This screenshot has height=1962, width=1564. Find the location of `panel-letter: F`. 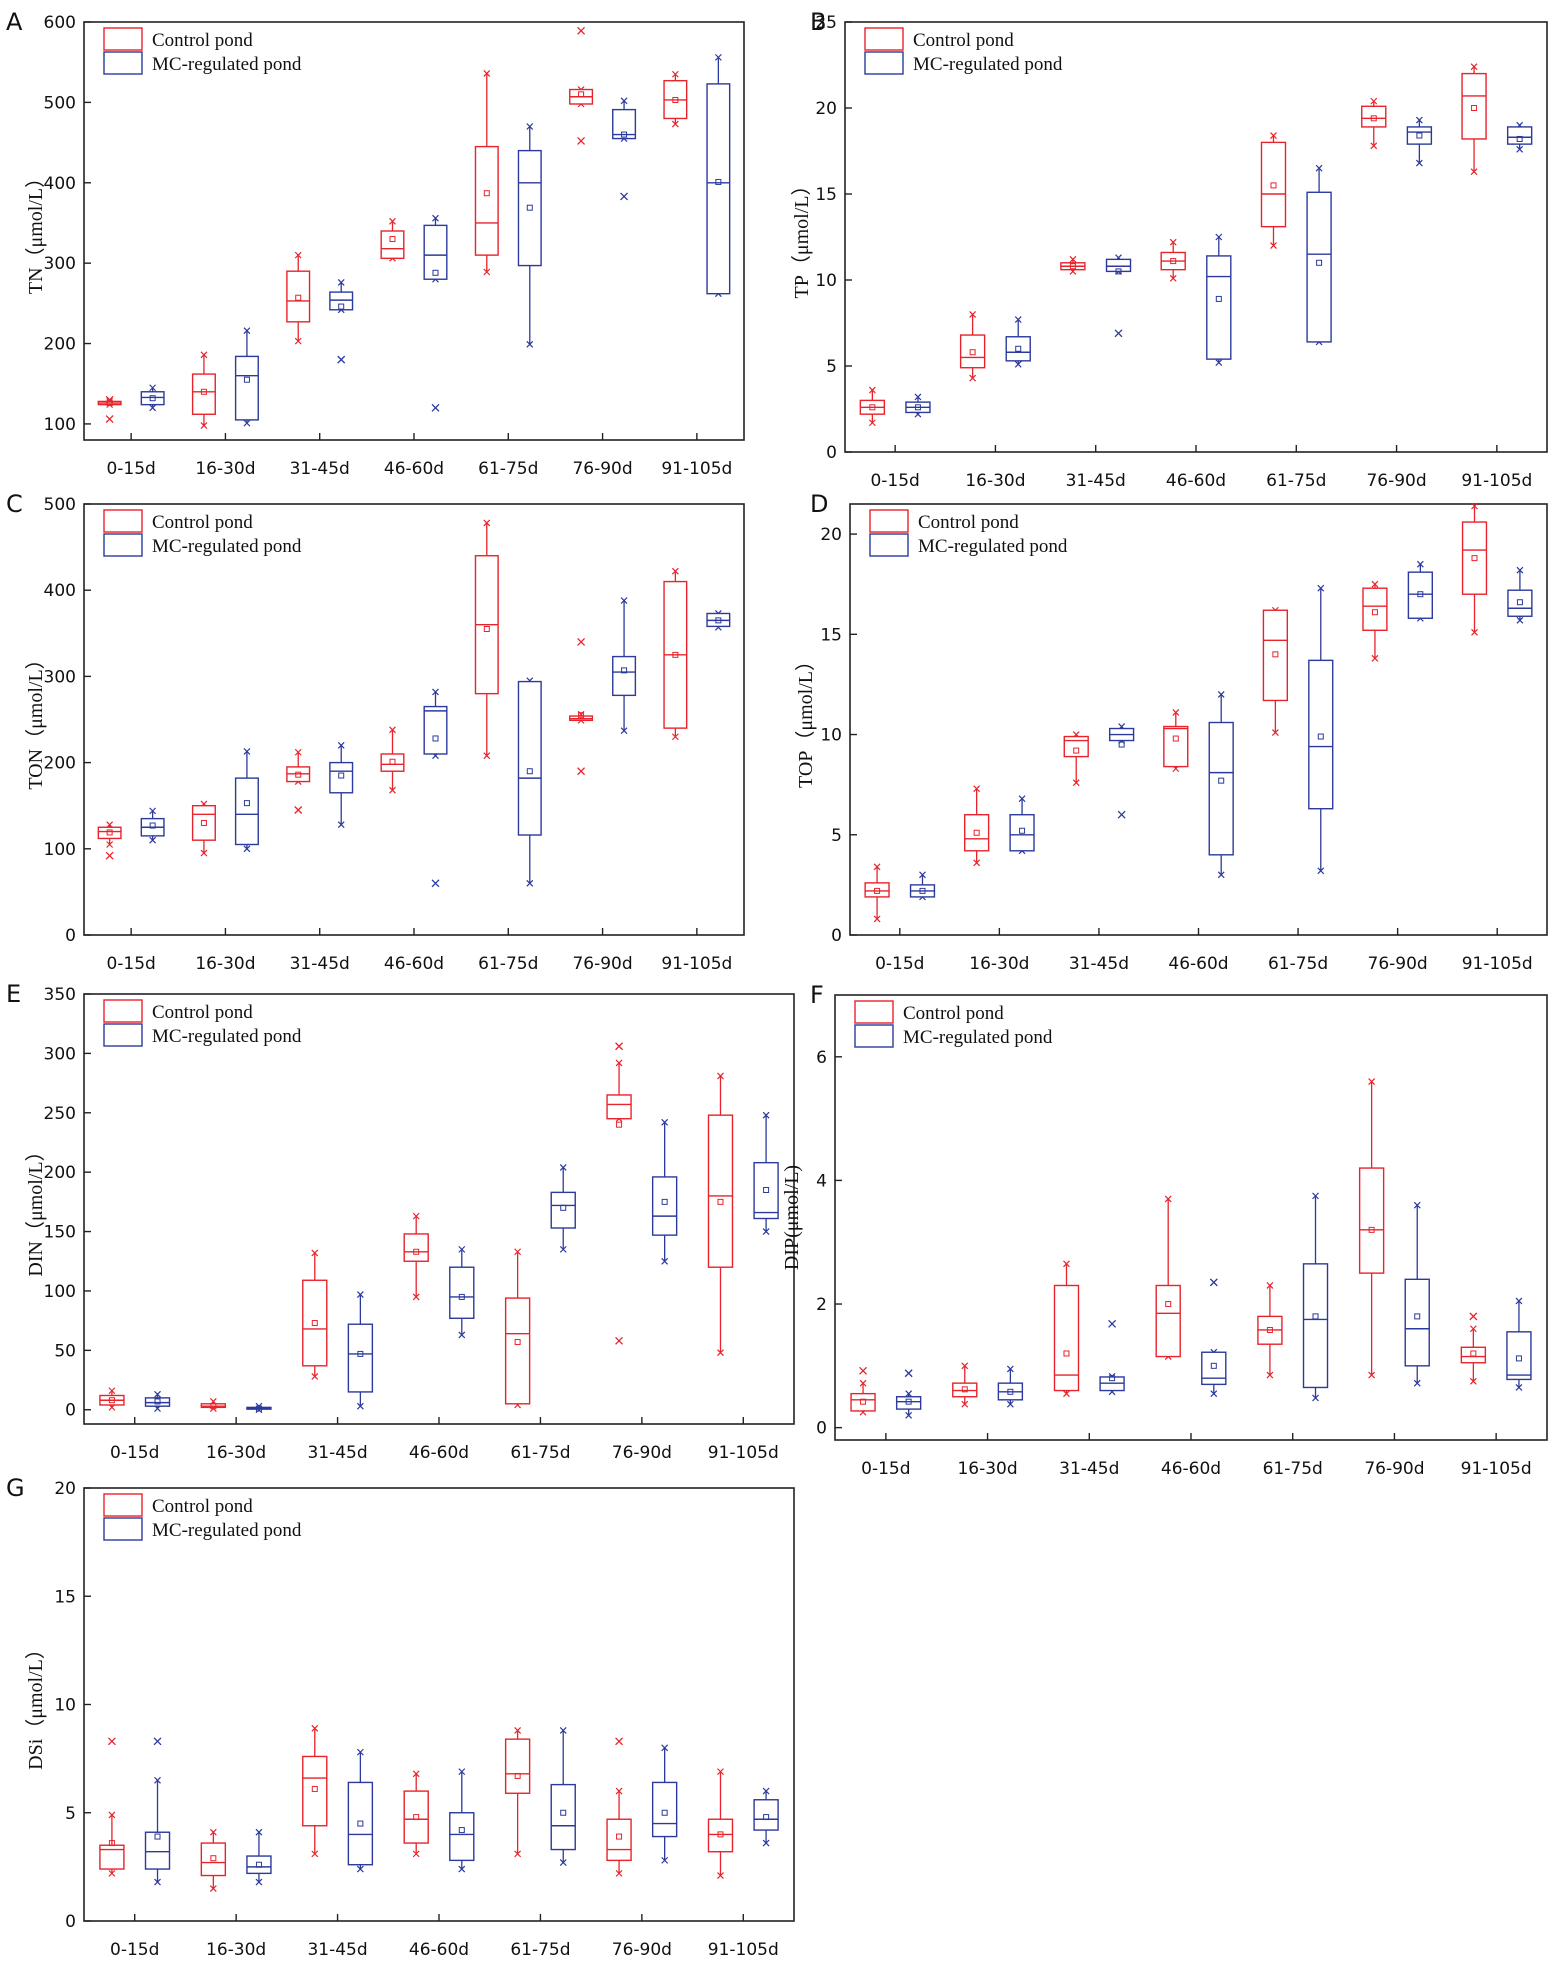

panel-letter: F is located at coordinates (817, 995).